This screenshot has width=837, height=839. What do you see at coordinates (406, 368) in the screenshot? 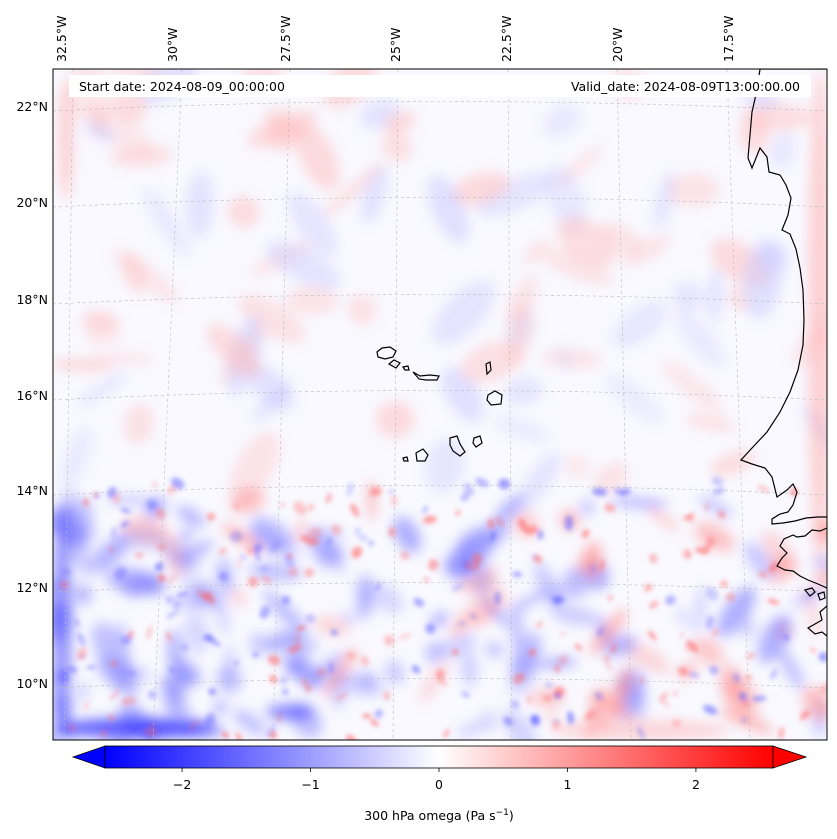
I see `island-santa-luzia` at bounding box center [406, 368].